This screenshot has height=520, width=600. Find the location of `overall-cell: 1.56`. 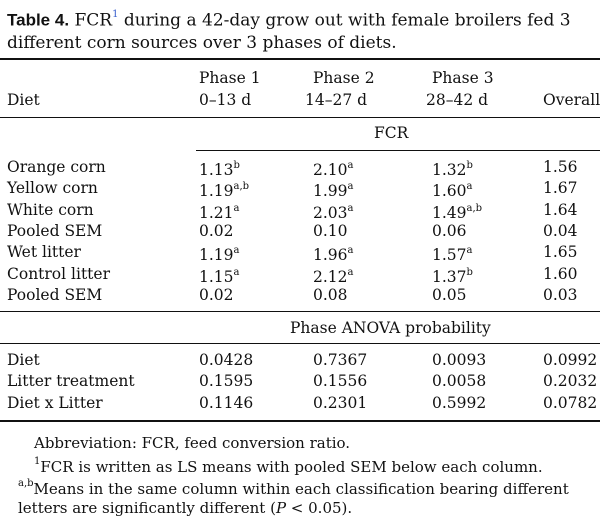

overall-cell: 1.56 is located at coordinates (560, 167).